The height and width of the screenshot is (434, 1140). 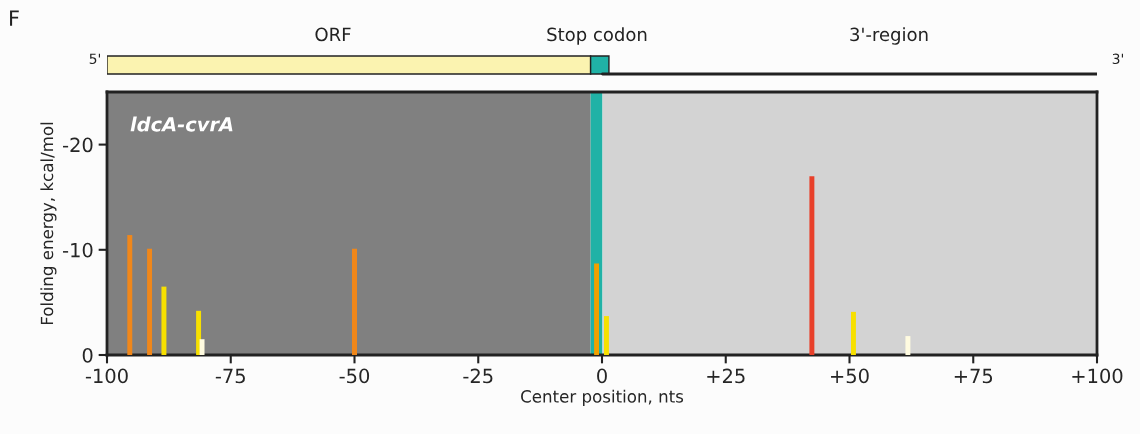 What do you see at coordinates (78, 145) in the screenshot?
I see `y-tick-label: -20` at bounding box center [78, 145].